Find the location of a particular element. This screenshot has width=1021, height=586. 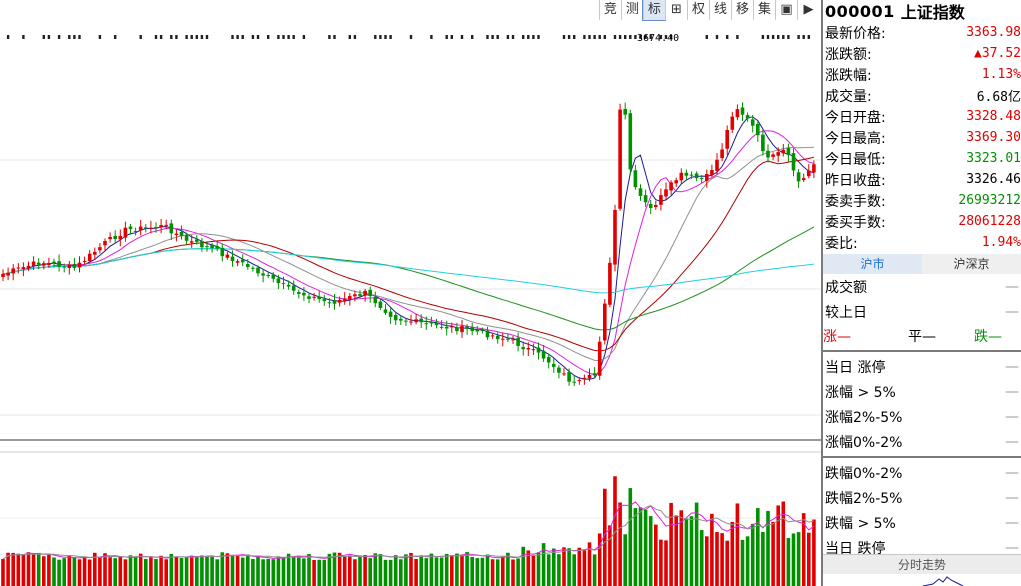

toolbar-button-5: 线 is located at coordinates (719, 10).